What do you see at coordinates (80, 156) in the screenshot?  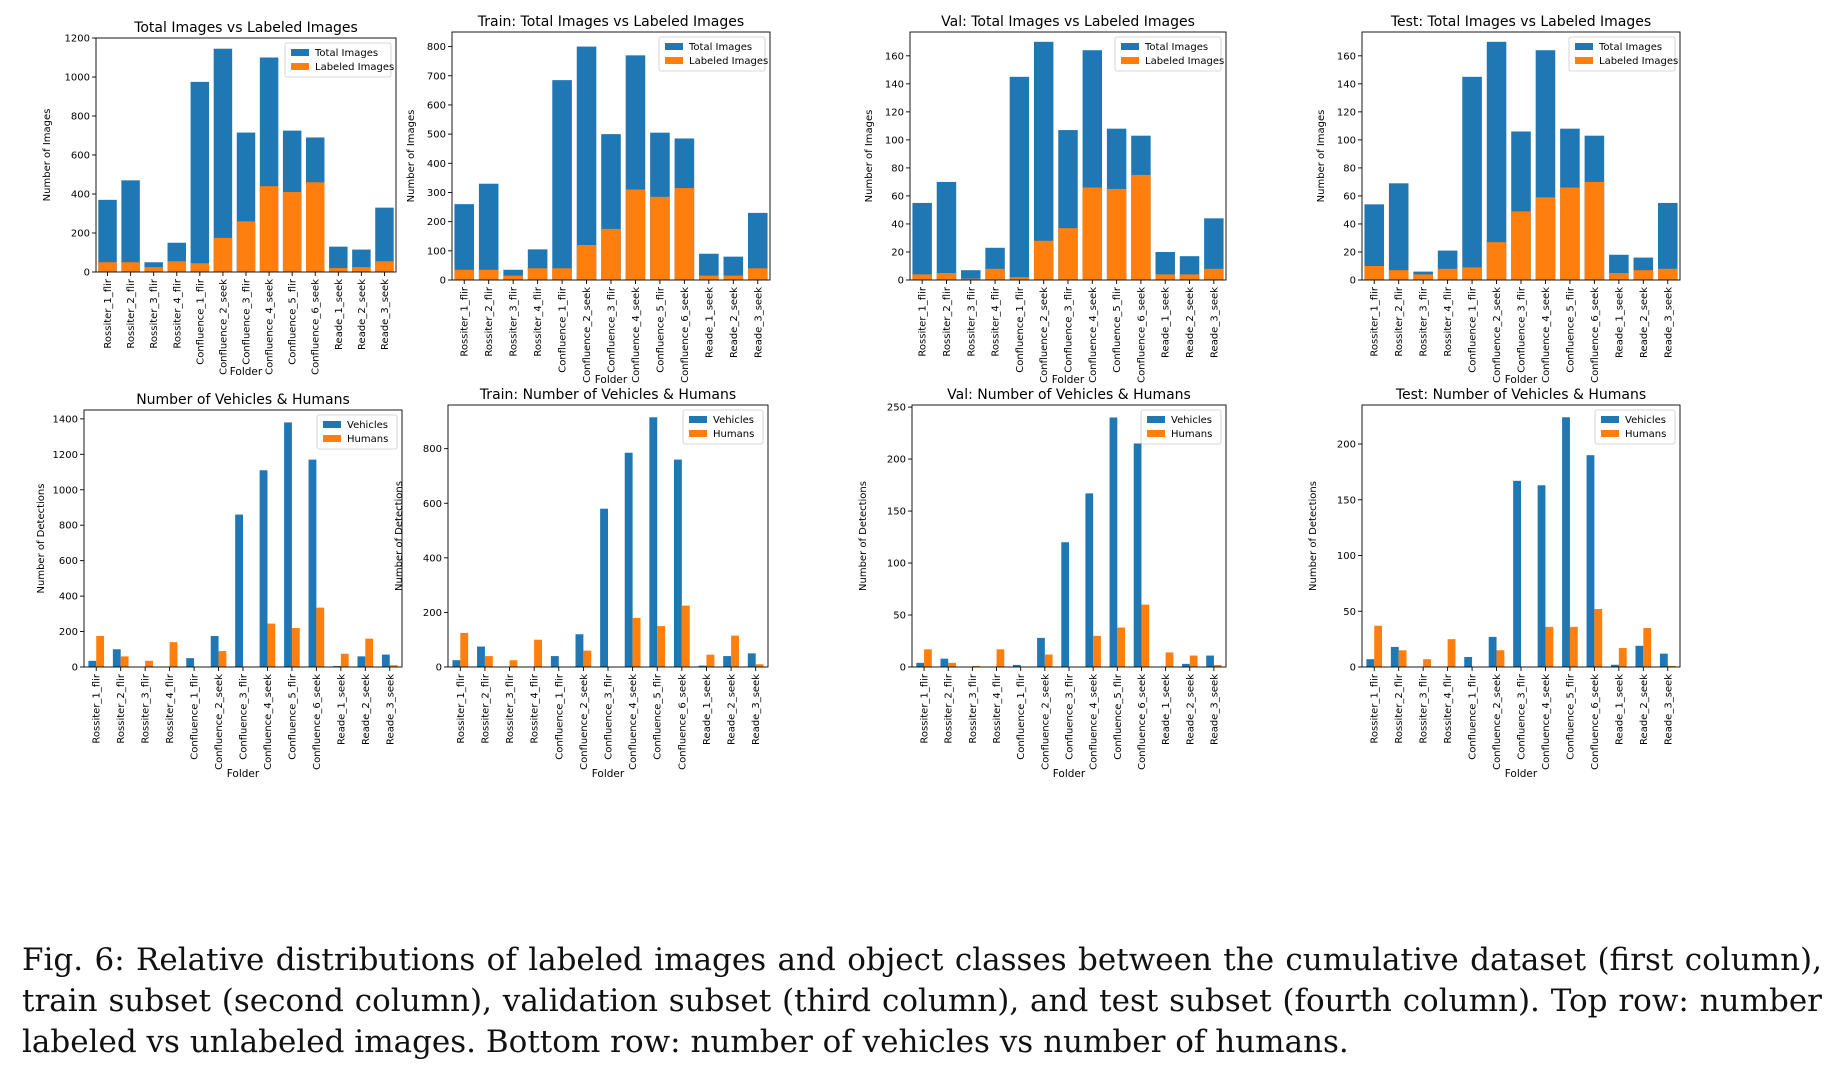 I see `y-tick-label: 600` at bounding box center [80, 156].